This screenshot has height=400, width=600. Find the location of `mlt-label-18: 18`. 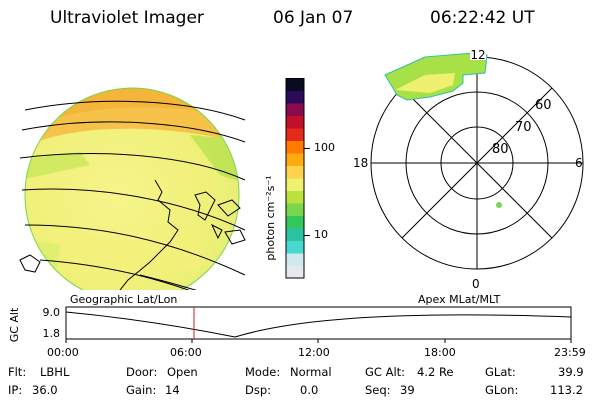

mlt-label-18: 18 is located at coordinates (360, 163).